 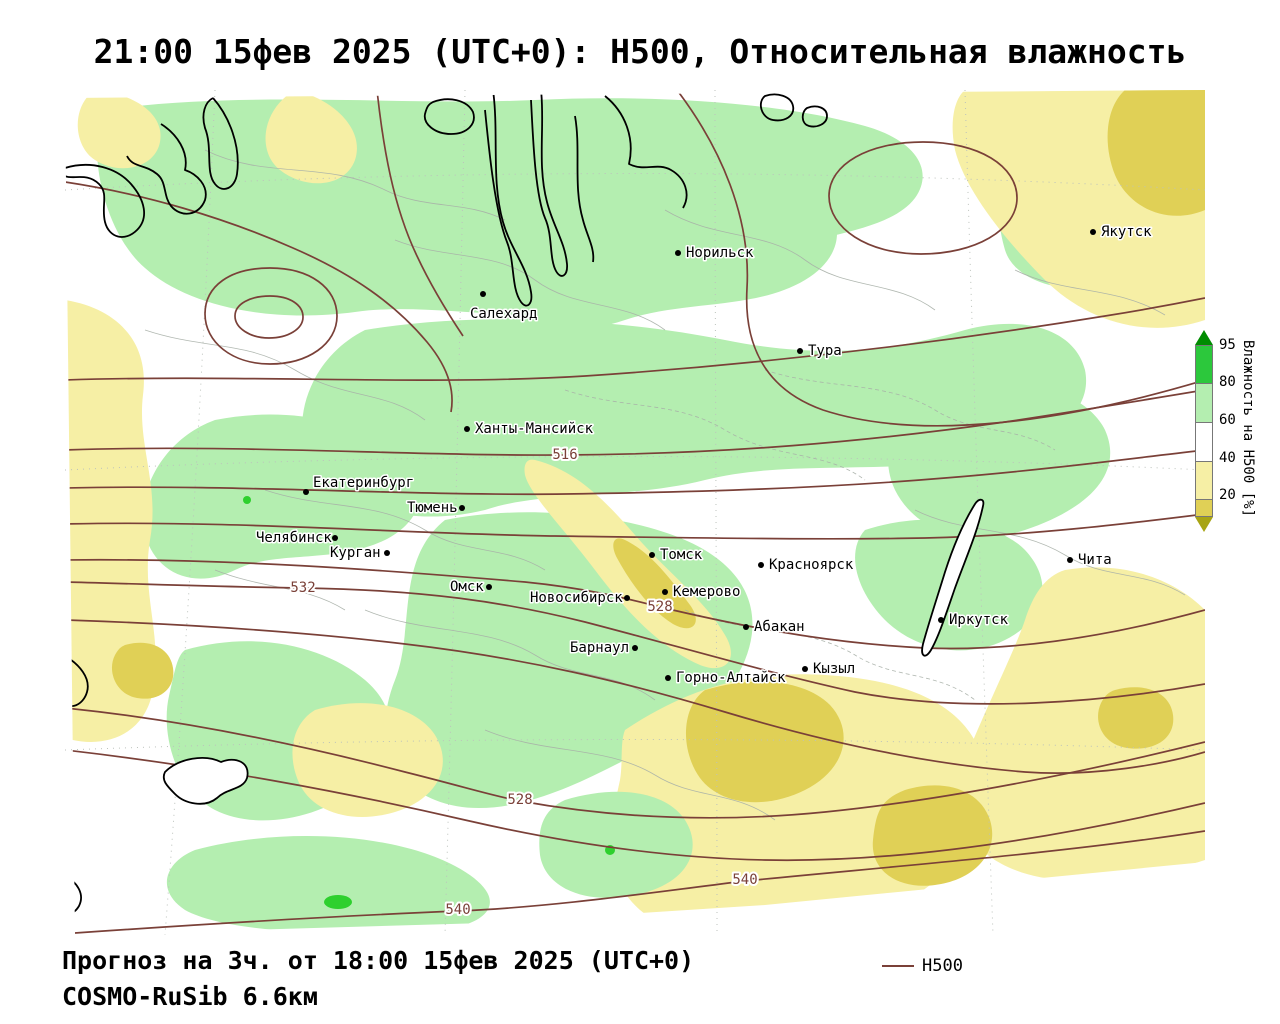 What do you see at coordinates (898, 966) in the screenshot?
I see `h500-legend-line` at bounding box center [898, 966].